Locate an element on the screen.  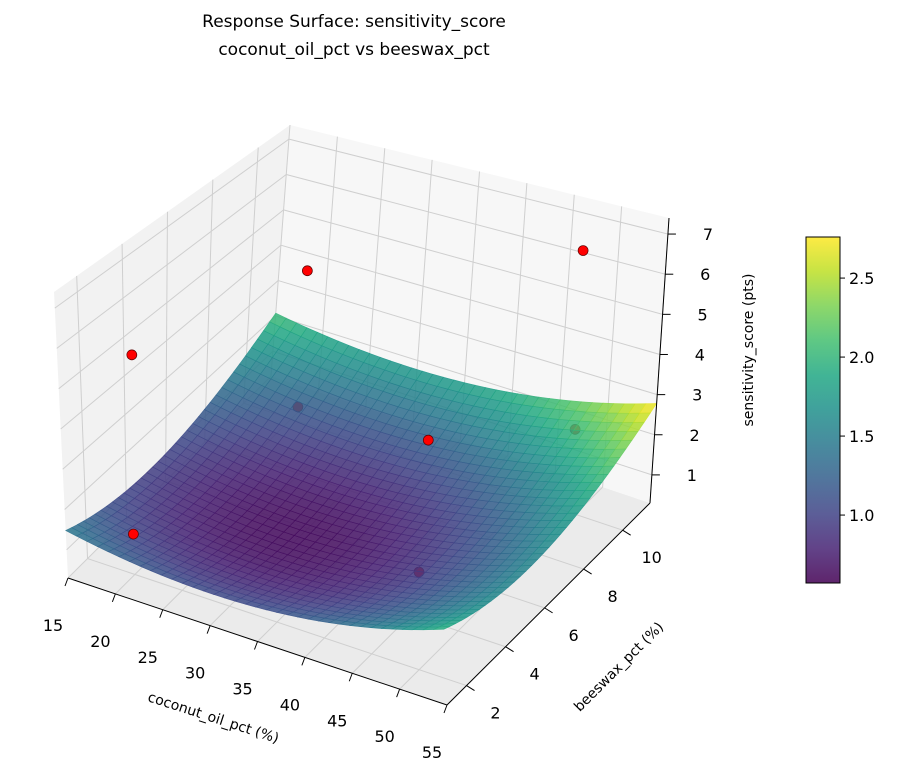
x-tick-label: 15 is located at coordinates (53, 625).